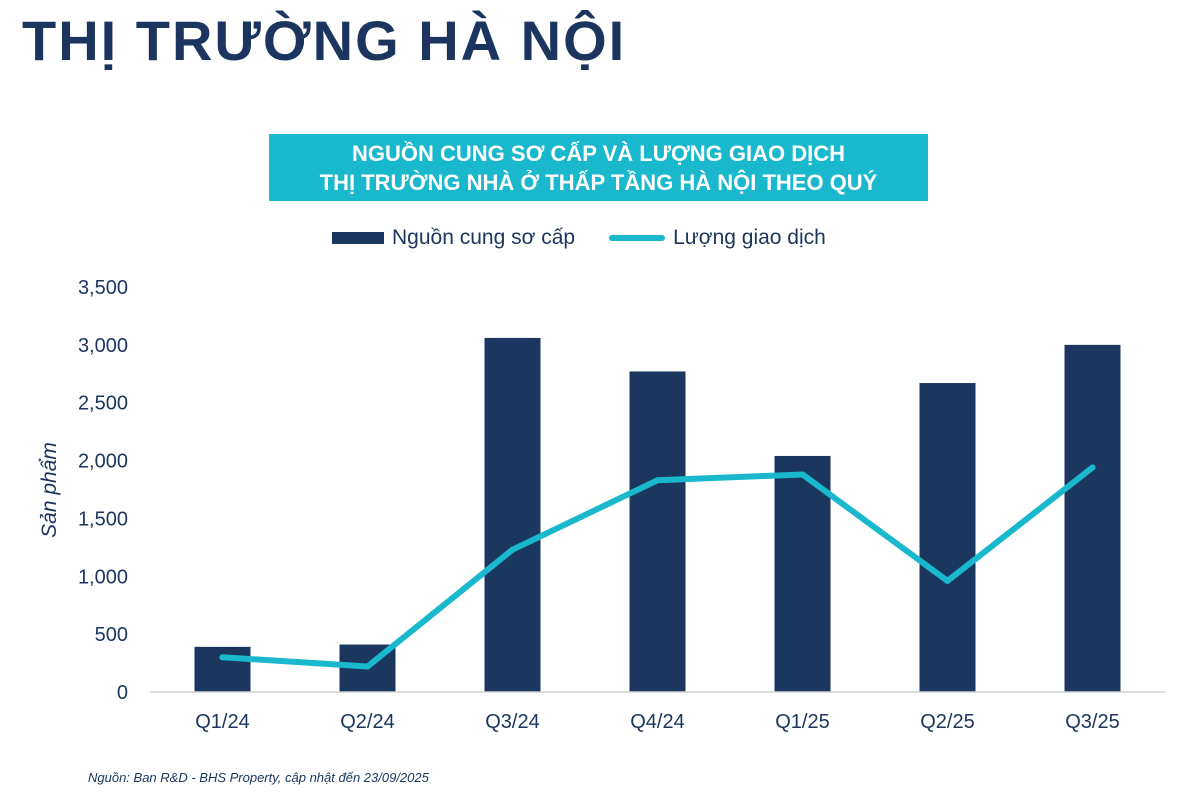  I want to click on legend-swatch-line, so click(637, 238).